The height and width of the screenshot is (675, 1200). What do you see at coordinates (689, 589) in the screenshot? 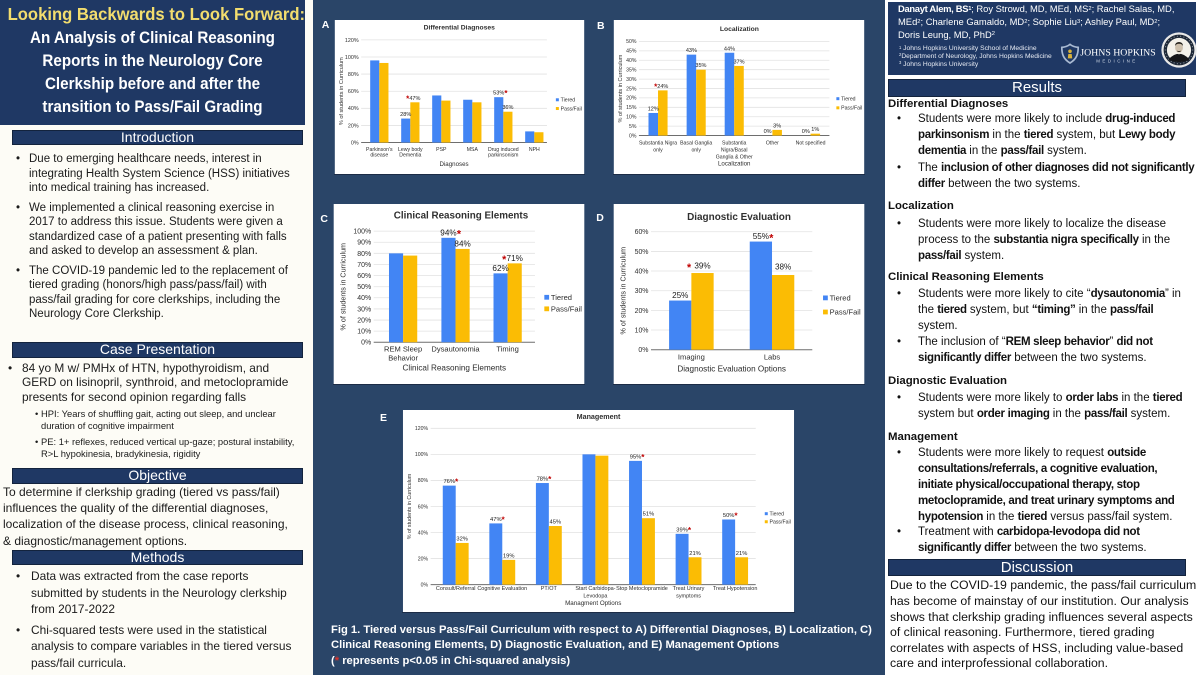
I see `svg-text: Treat Urinary` at bounding box center [689, 589].